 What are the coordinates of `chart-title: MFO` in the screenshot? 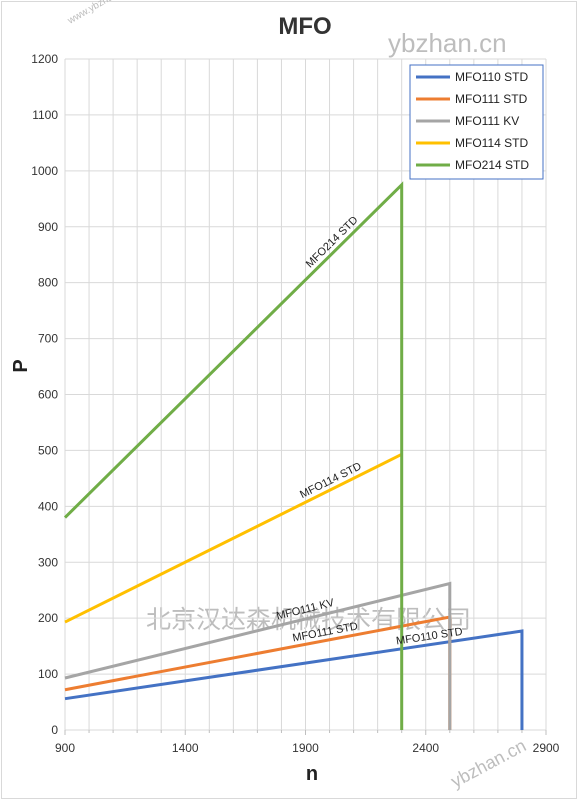 It's located at (304, 26).